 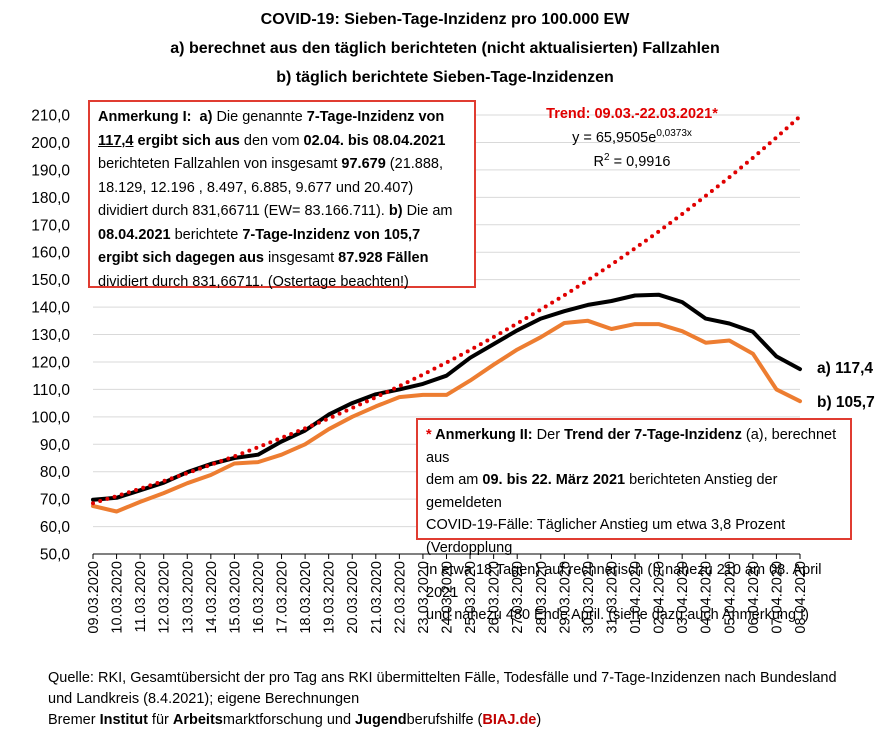 What do you see at coordinates (50, 417) in the screenshot?
I see `y-tick-label: 100,0` at bounding box center [50, 417].